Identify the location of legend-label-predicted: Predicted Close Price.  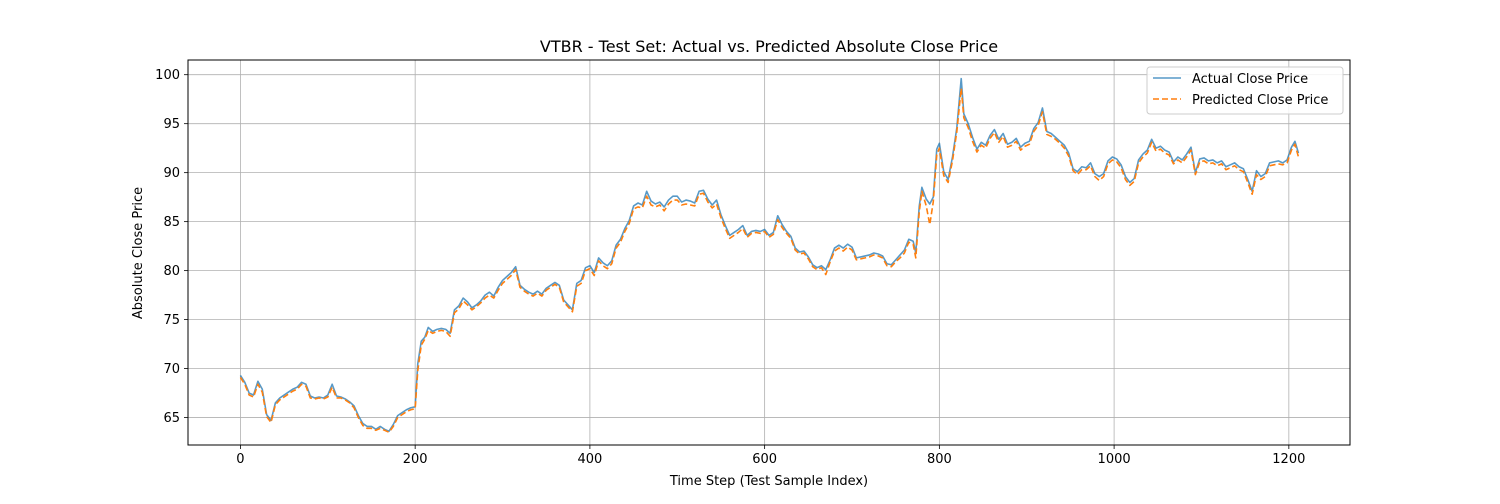
(1260, 100).